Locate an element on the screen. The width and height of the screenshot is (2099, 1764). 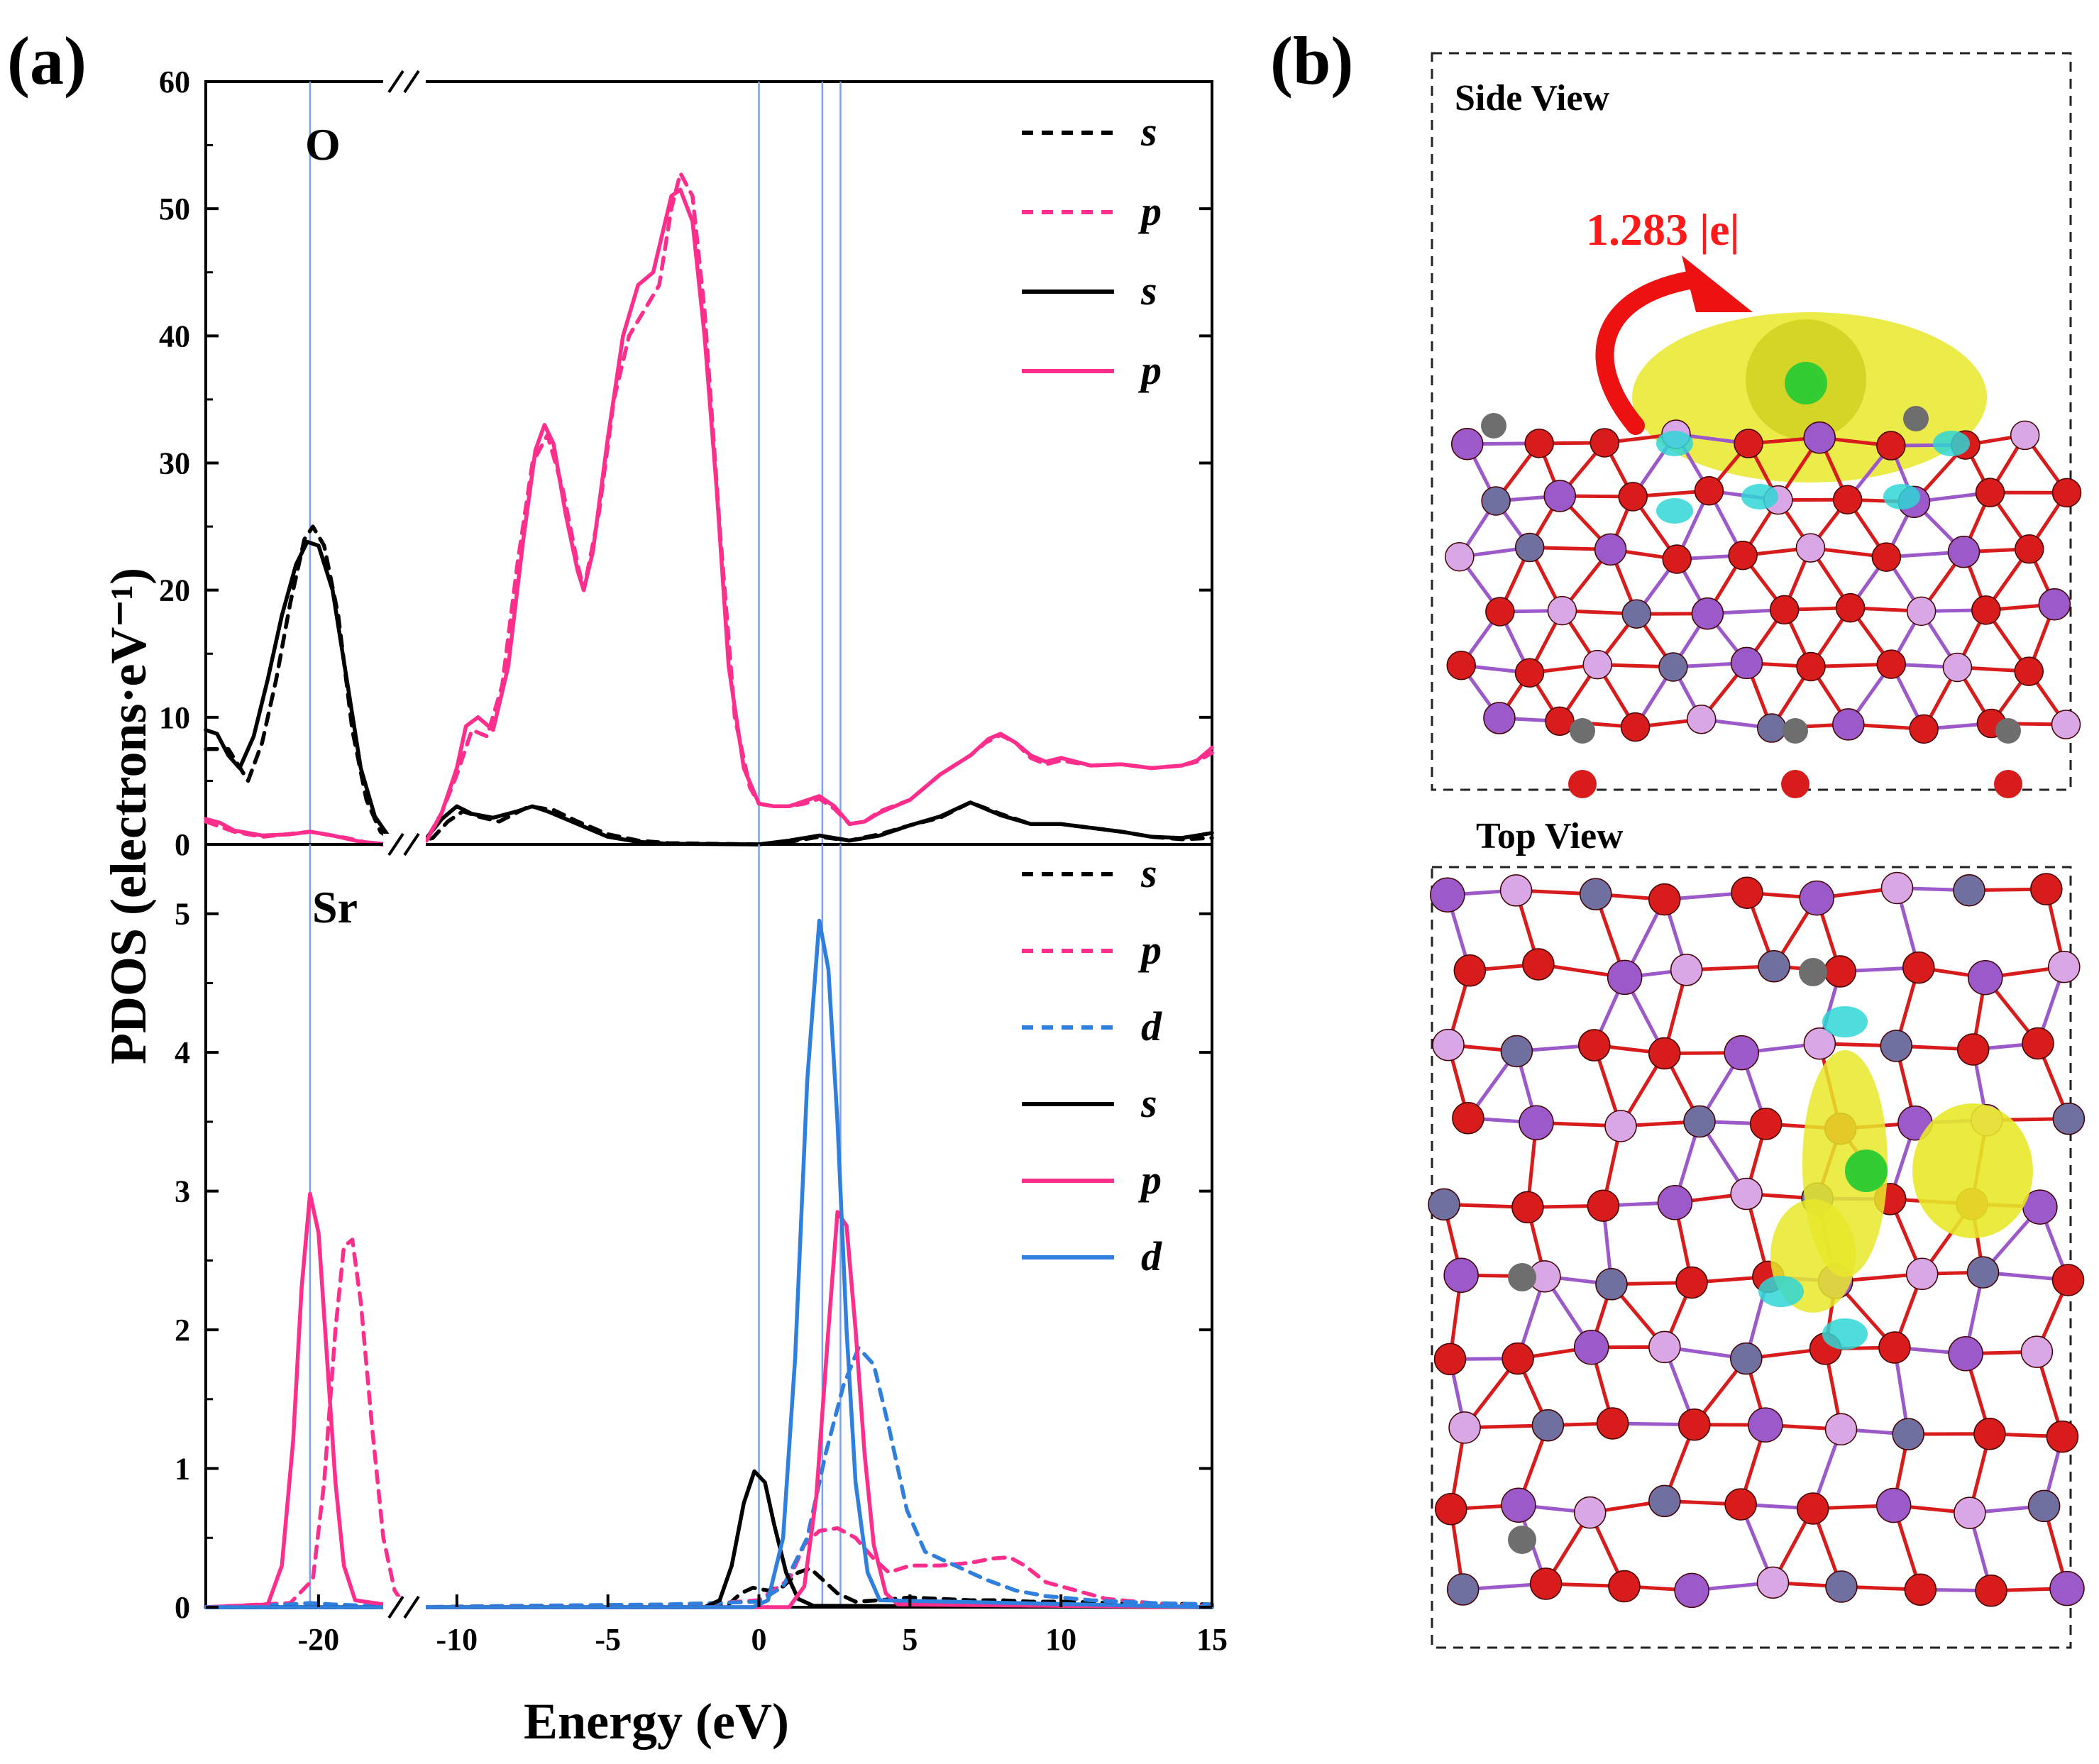
top-view-frame is located at coordinates (1751, 1257).